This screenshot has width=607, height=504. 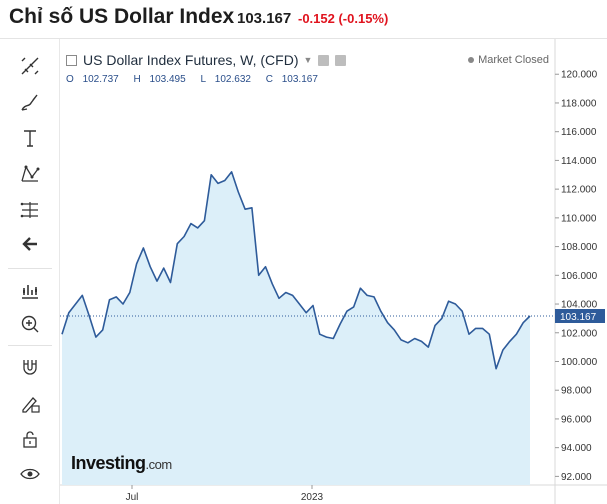 I want to click on magnet-button, so click(x=30, y=367).